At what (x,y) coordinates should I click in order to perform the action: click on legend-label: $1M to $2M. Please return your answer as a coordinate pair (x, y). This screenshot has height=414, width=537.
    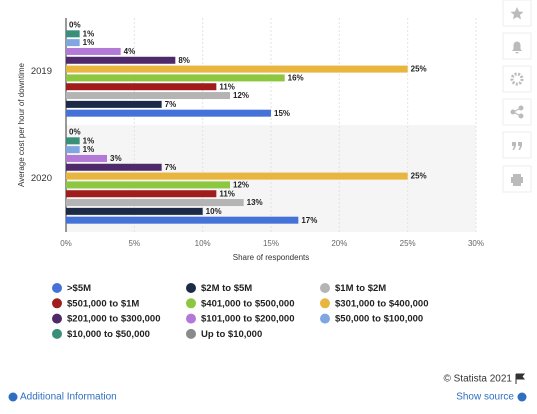
    Looking at the image, I should click on (360, 288).